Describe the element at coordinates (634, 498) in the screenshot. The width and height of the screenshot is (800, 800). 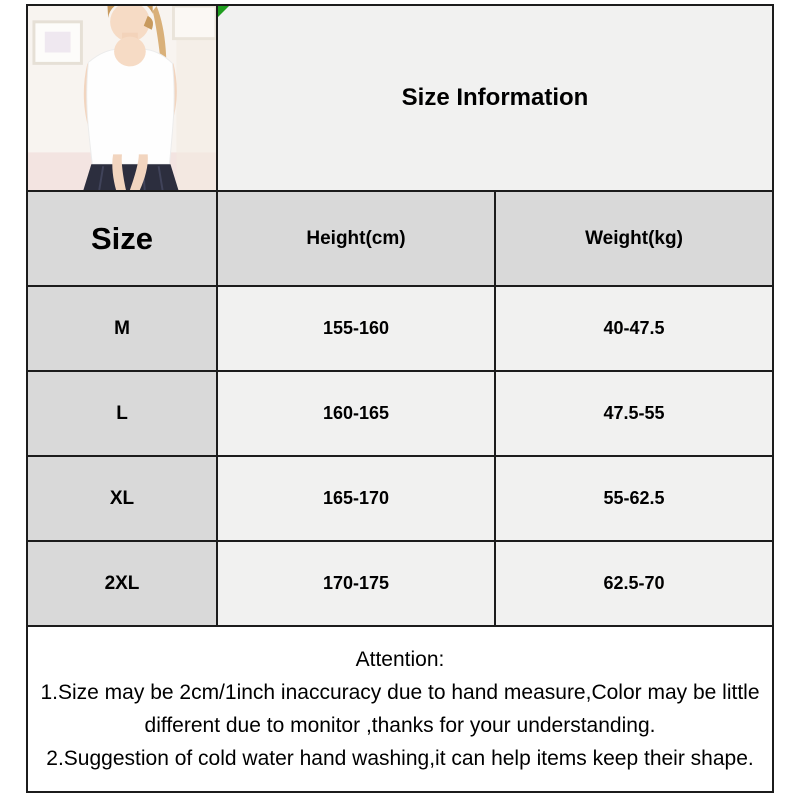
I see `weight-value: 55-62.5` at that location.